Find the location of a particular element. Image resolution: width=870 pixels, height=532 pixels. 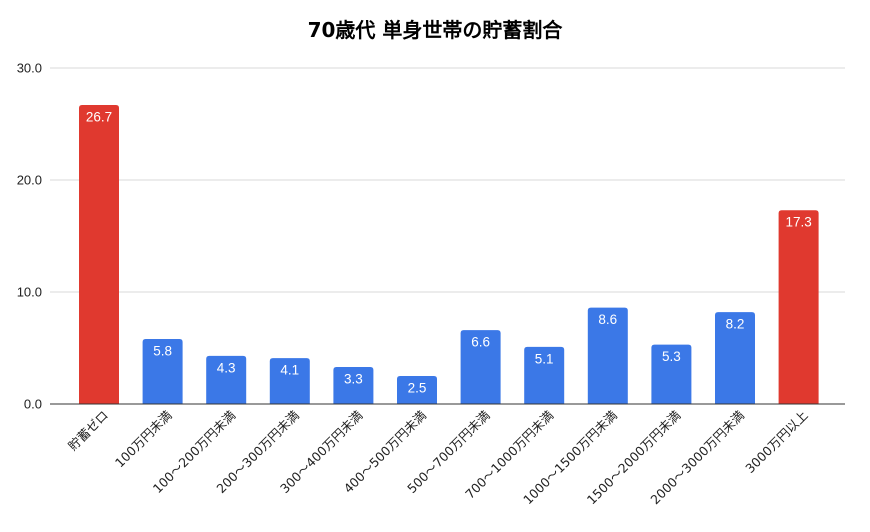

y-tick-label: 30.0 is located at coordinates (29, 68).